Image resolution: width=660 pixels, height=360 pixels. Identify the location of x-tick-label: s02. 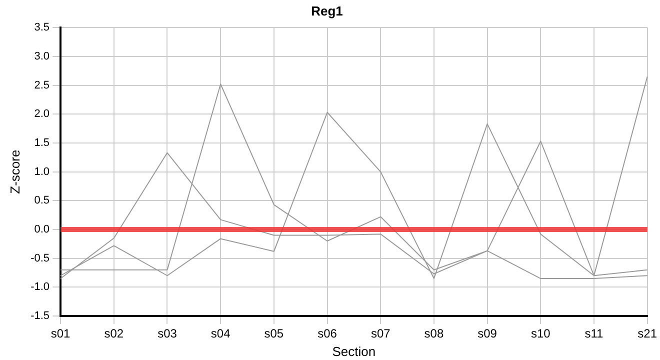
(114, 333).